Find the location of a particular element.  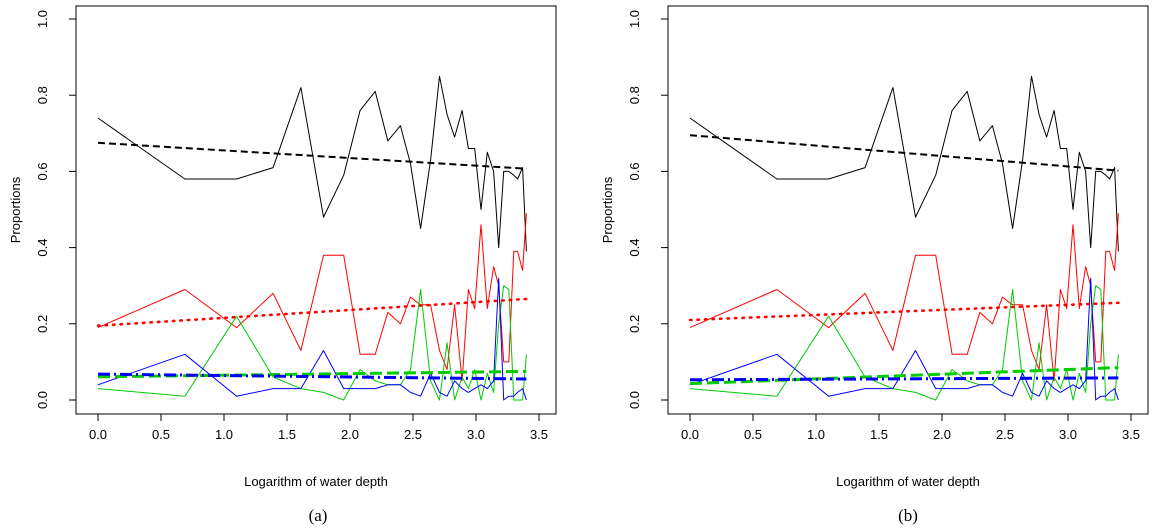

panel-caption: (a) is located at coordinates (318, 515).